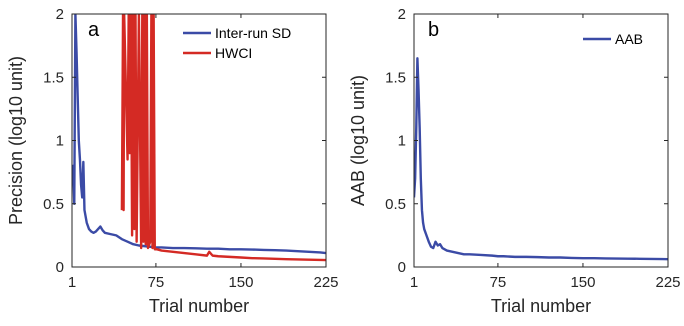 Image resolution: width=684 pixels, height=326 pixels. Describe the element at coordinates (433, 30) in the screenshot. I see `panel-letter: b` at that location.